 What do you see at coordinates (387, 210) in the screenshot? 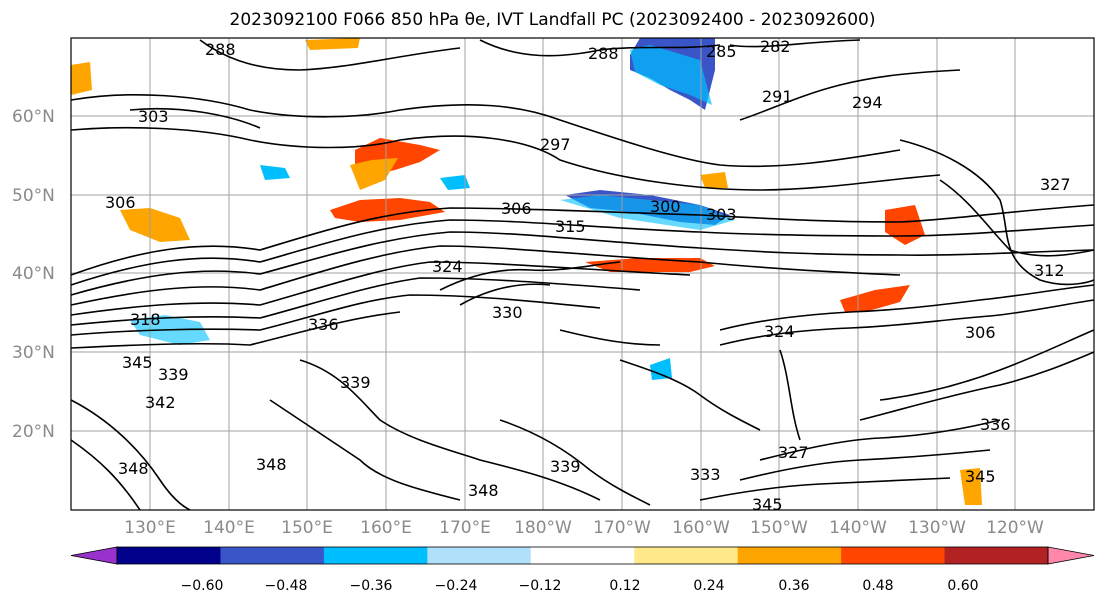
I see `shade-positive-jet` at bounding box center [387, 210].